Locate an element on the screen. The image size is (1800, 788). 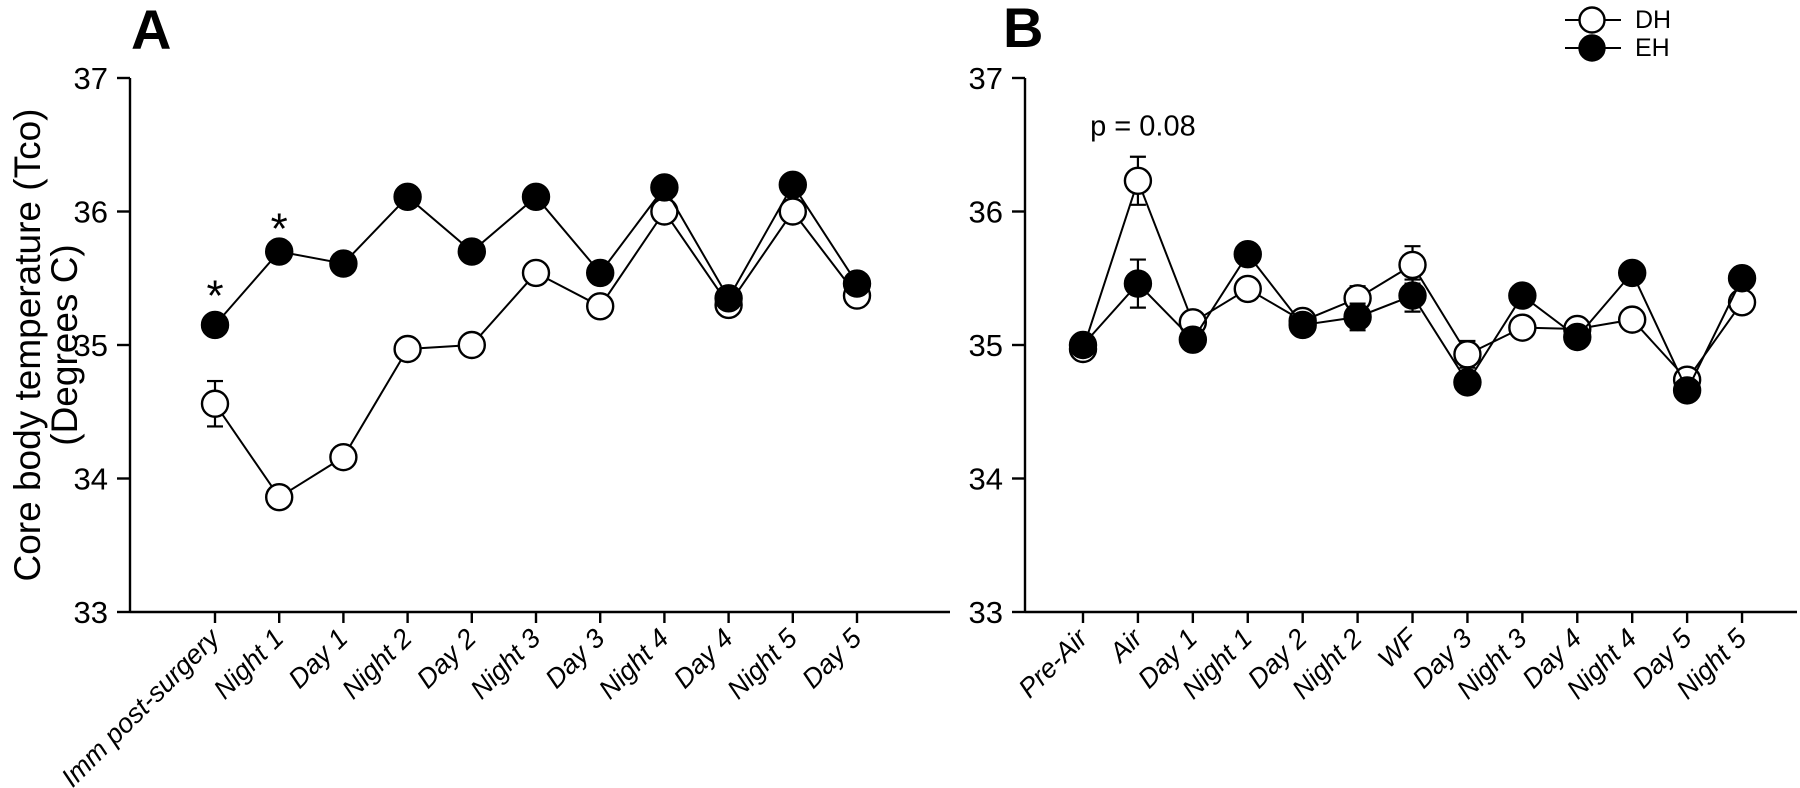
panel-b-series-eh is located at coordinates (1412, 322).